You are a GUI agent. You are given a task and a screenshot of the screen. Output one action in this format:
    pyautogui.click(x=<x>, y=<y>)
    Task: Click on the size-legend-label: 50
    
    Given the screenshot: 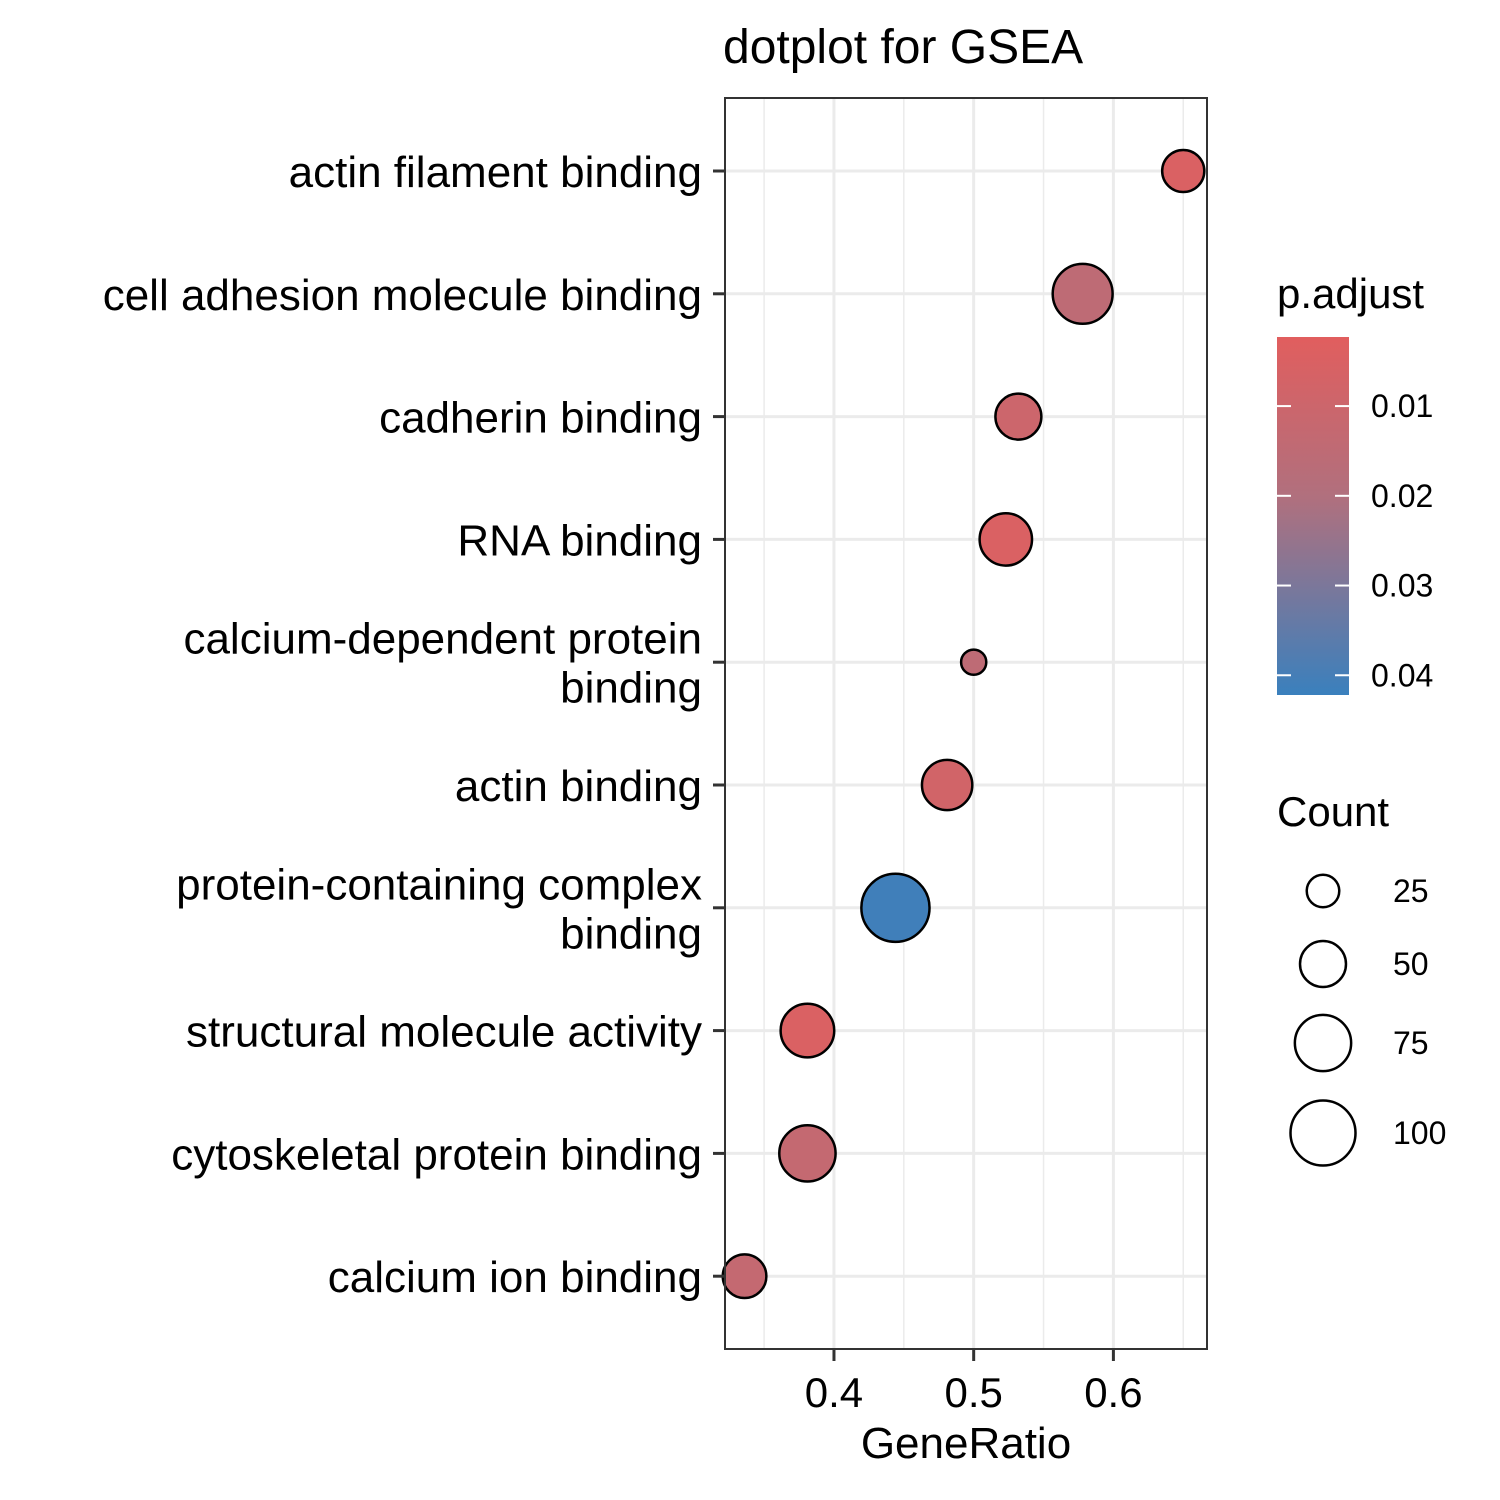 What is the action you would take?
    pyautogui.click(x=1411, y=964)
    